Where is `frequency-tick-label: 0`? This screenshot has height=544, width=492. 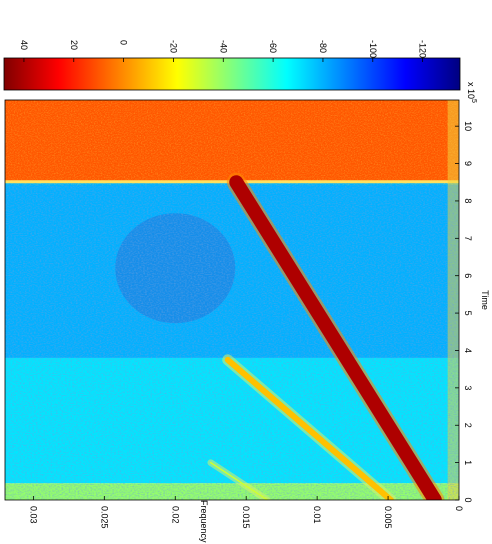 frequency-tick-label: 0 is located at coordinates (459, 508).